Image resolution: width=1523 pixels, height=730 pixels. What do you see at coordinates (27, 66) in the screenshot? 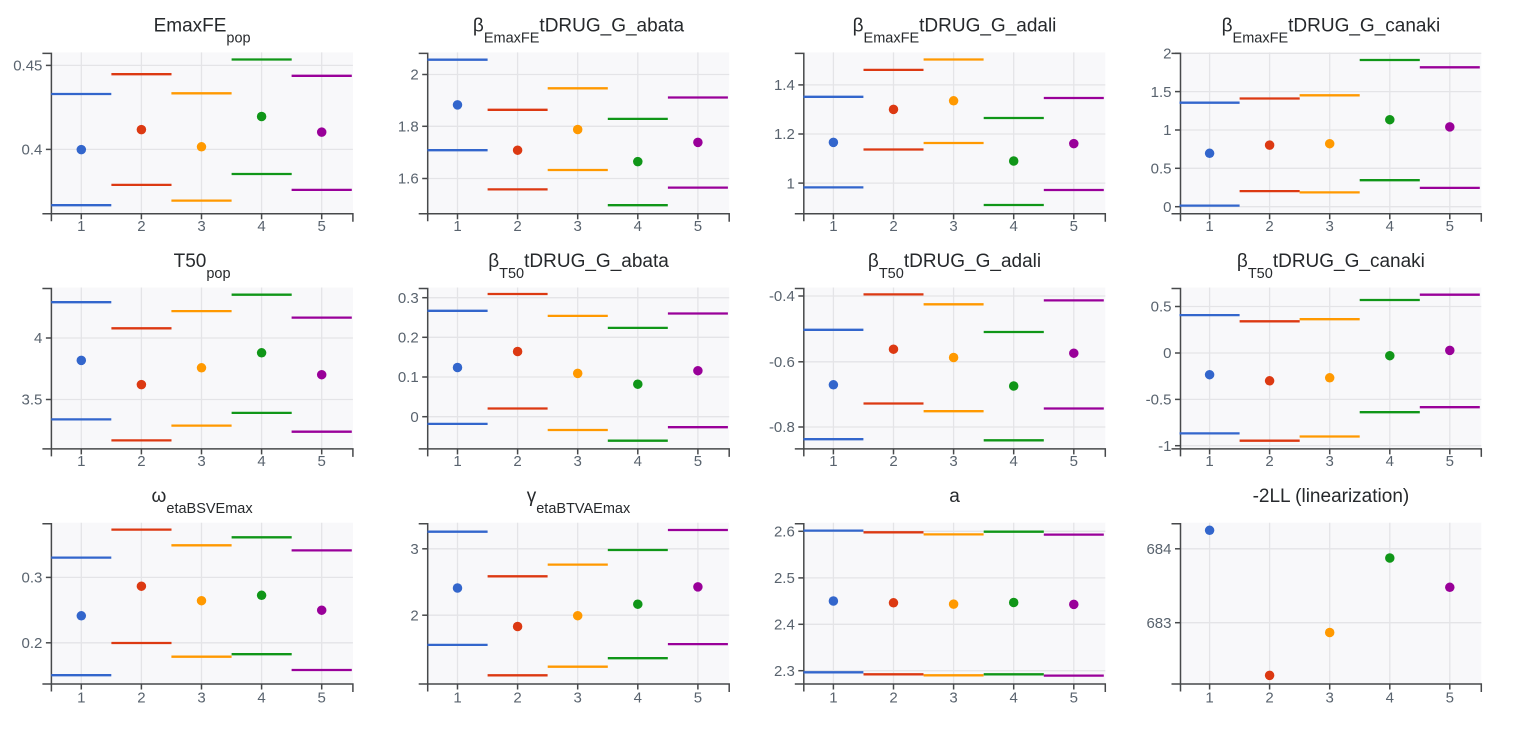
I see `svg-text: 0.45` at bounding box center [27, 66].